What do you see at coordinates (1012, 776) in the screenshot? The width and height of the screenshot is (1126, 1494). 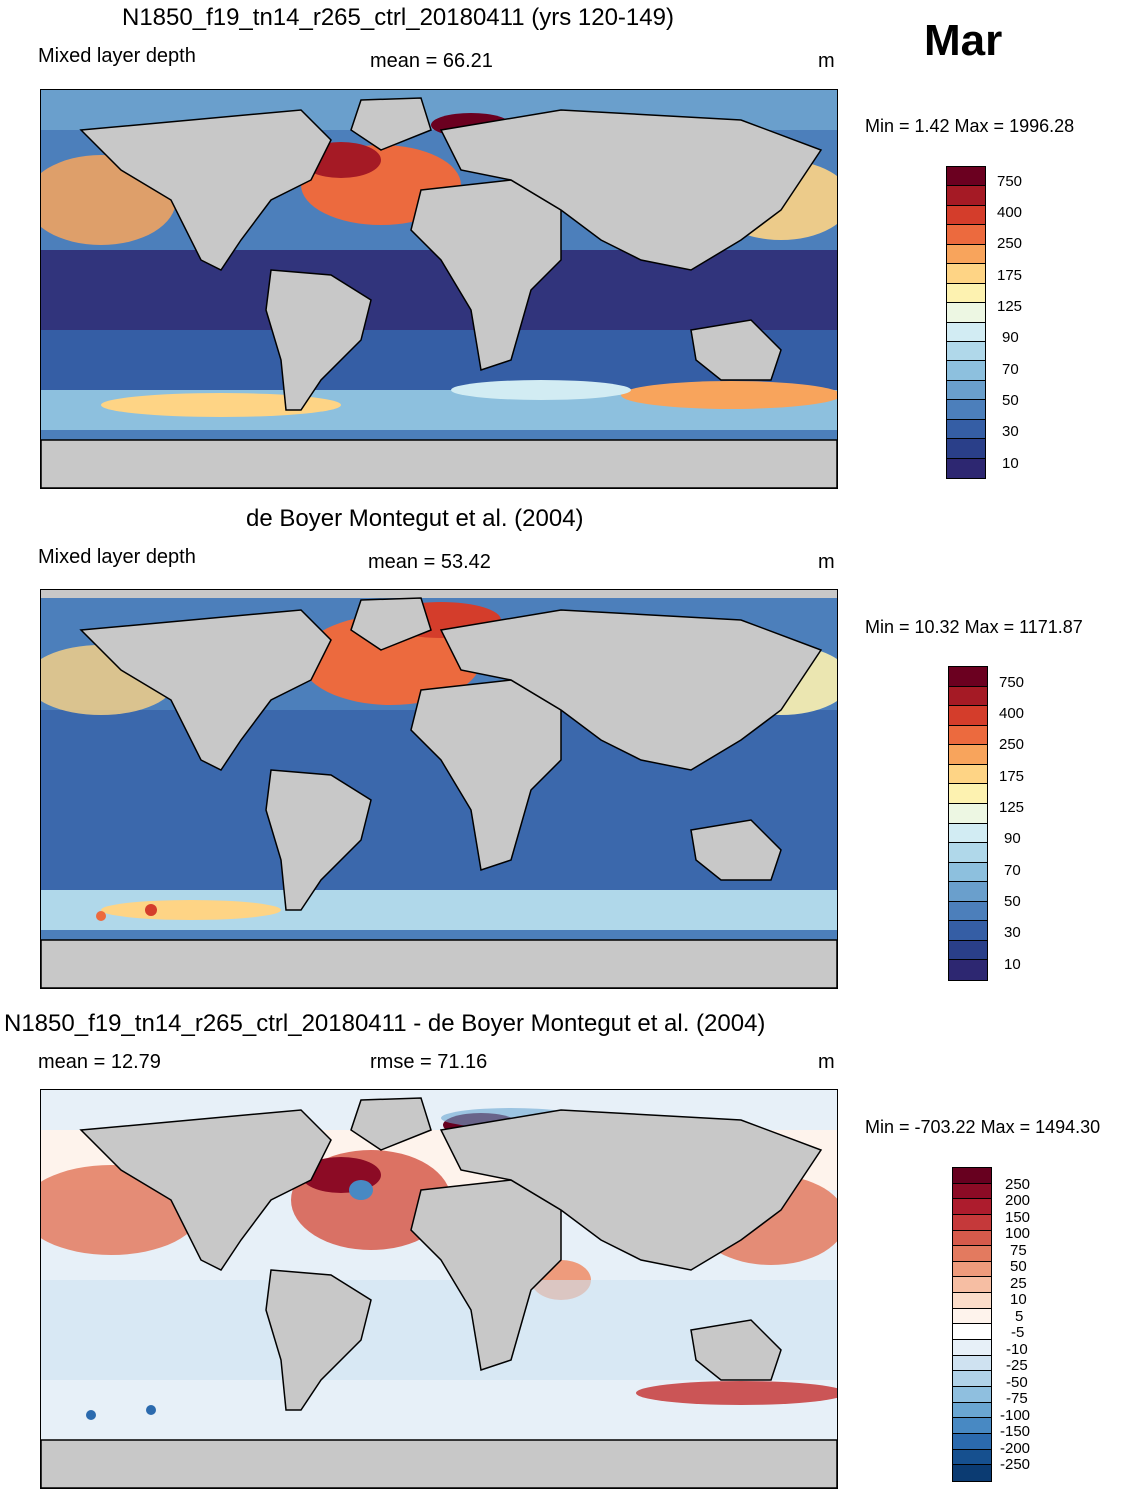 I see `panel2-cb-label: 175` at bounding box center [1012, 776].